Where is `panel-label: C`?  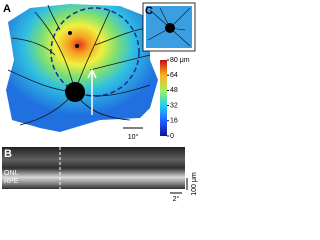 panel-label: C is located at coordinates (149, 11).